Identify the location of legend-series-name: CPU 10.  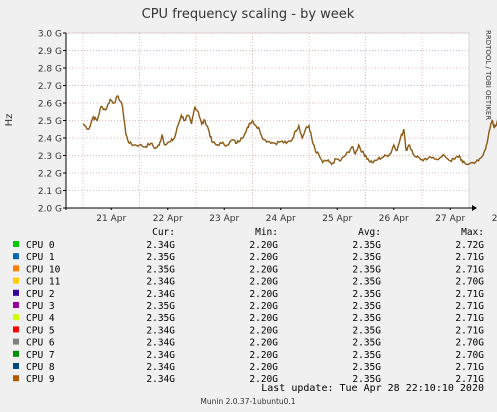
(43, 269).